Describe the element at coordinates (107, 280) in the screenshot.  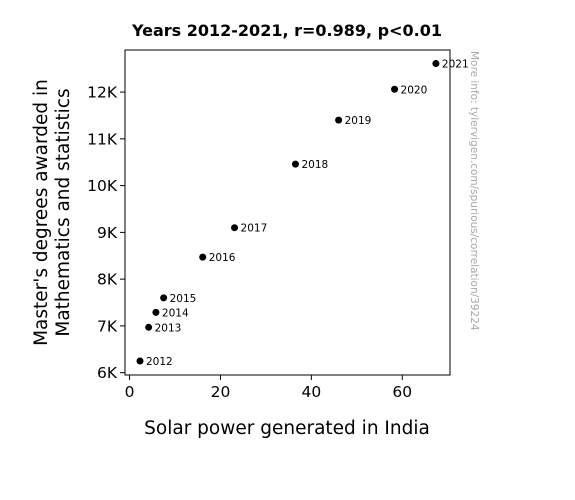
I see `y-tick-label: 8K` at that location.